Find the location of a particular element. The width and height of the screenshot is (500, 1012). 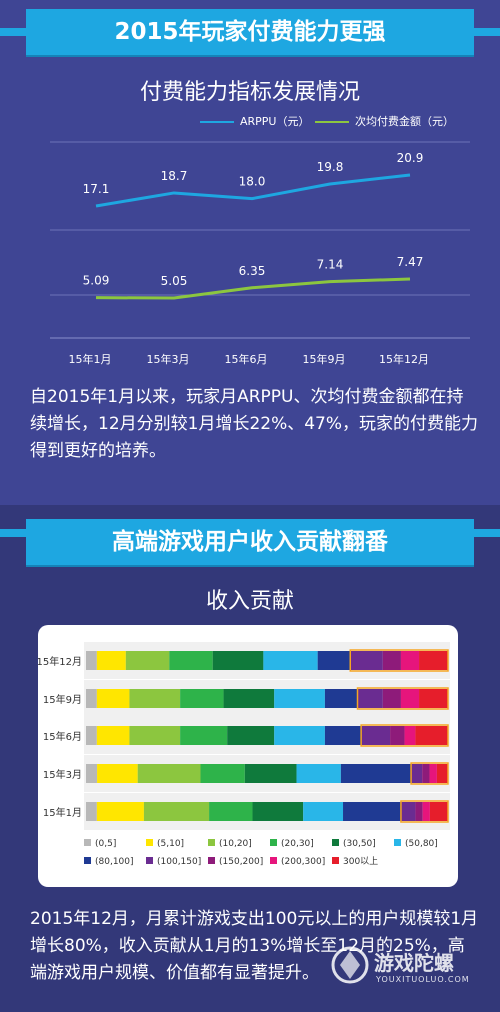

x-tick-label: 15年3月 is located at coordinates (168, 359).